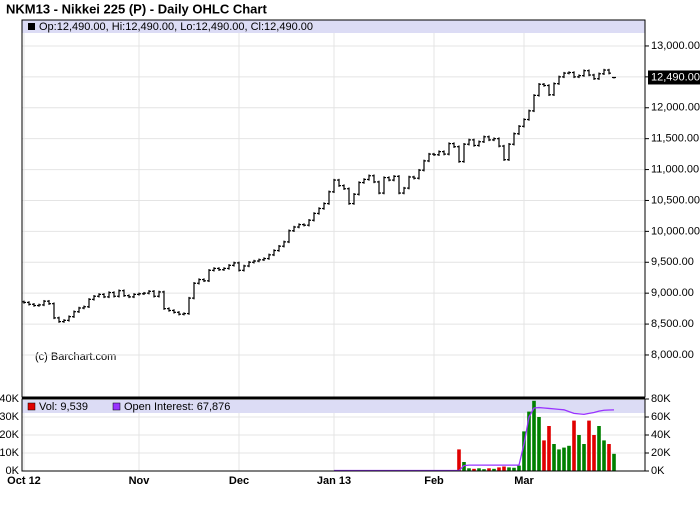 This screenshot has height=512, width=700. I want to click on y-tick-label: 10,000.00, so click(675, 231).